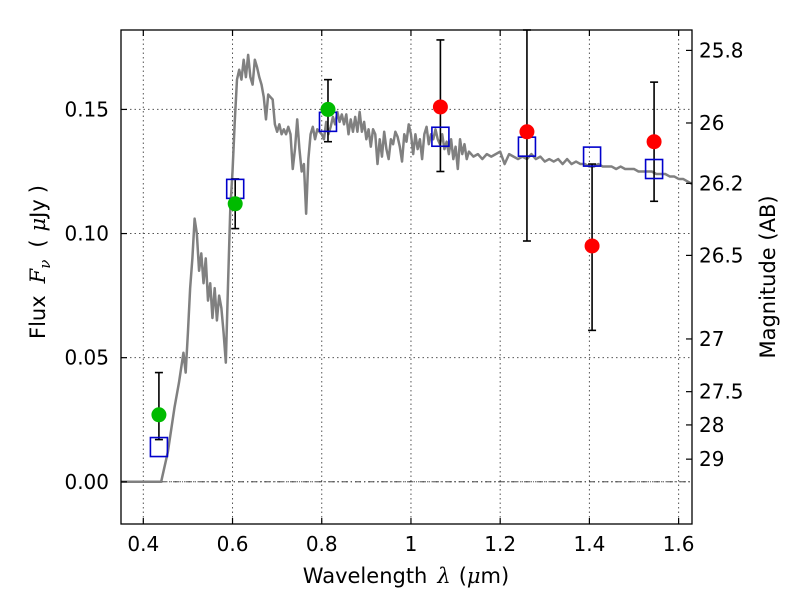 This screenshot has width=800, height=600. I want to click on magnitude-tick-label: 26.5, so click(721, 255).